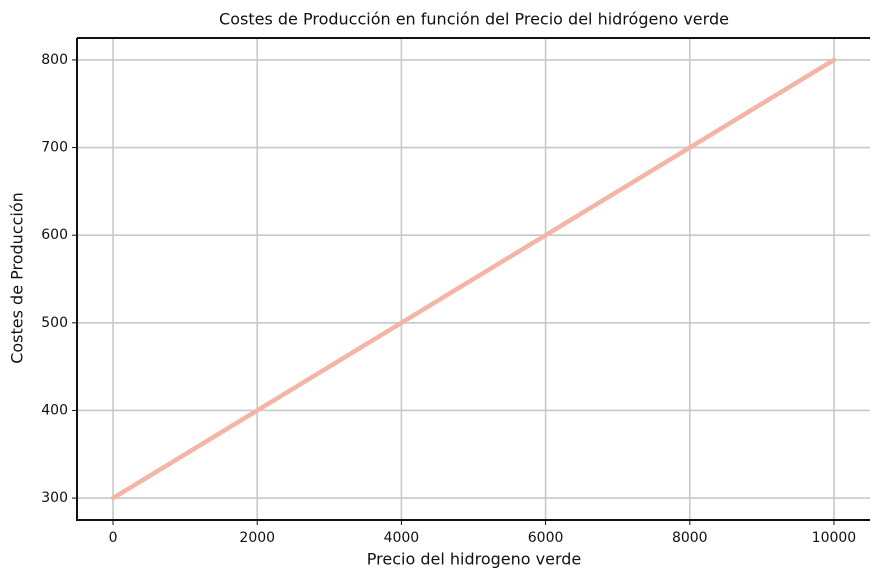 The width and height of the screenshot is (875, 570). Describe the element at coordinates (54, 235) in the screenshot. I see `y-tick-label: 600` at that location.